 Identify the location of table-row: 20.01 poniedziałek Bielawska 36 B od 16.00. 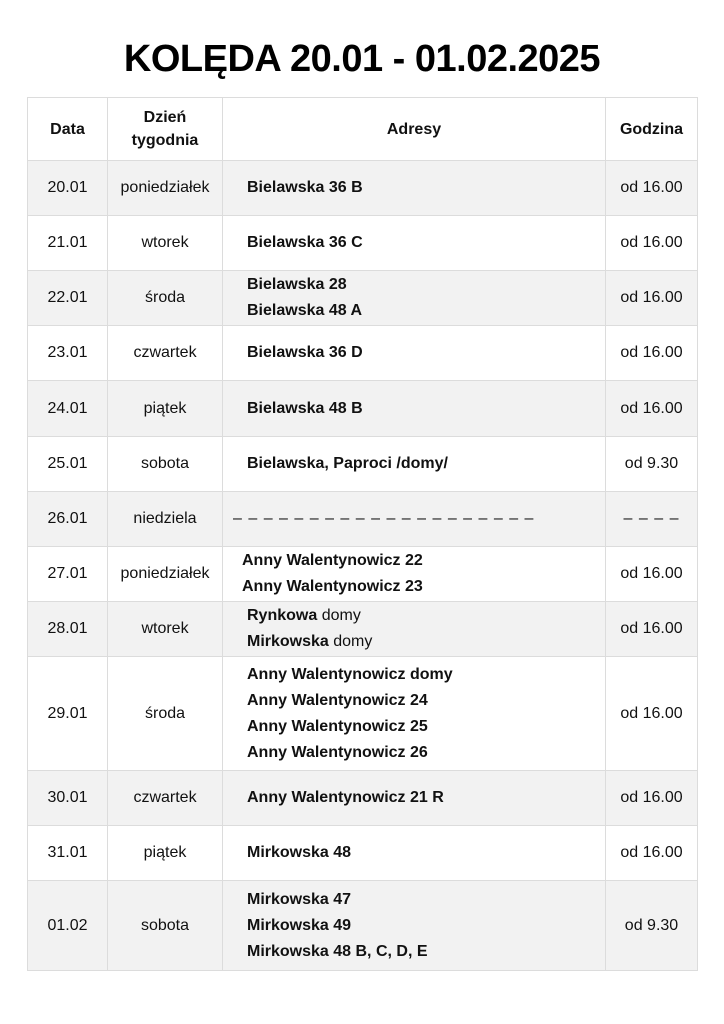
(362, 188).